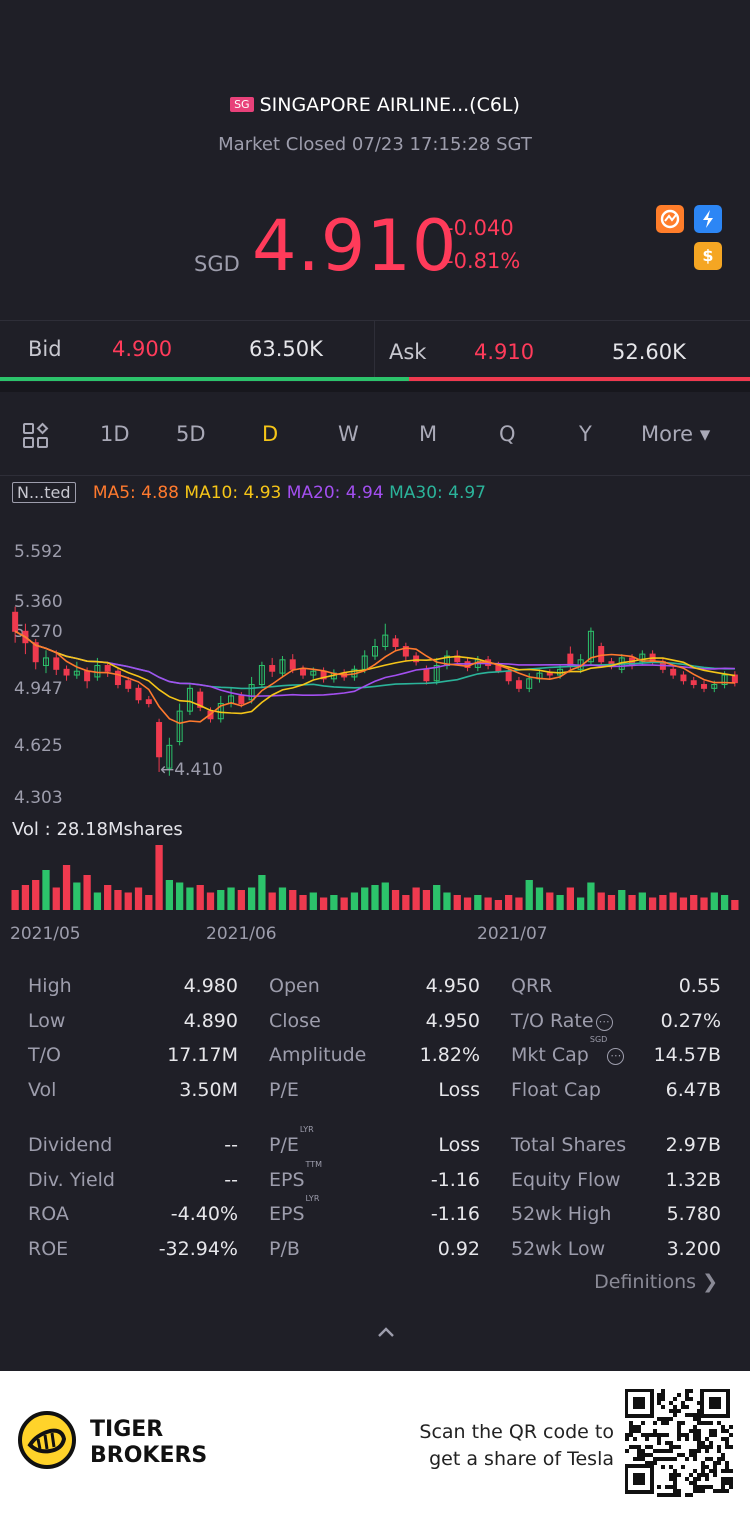  Describe the element at coordinates (507, 434) in the screenshot. I see `tab-quarter: Q` at that location.